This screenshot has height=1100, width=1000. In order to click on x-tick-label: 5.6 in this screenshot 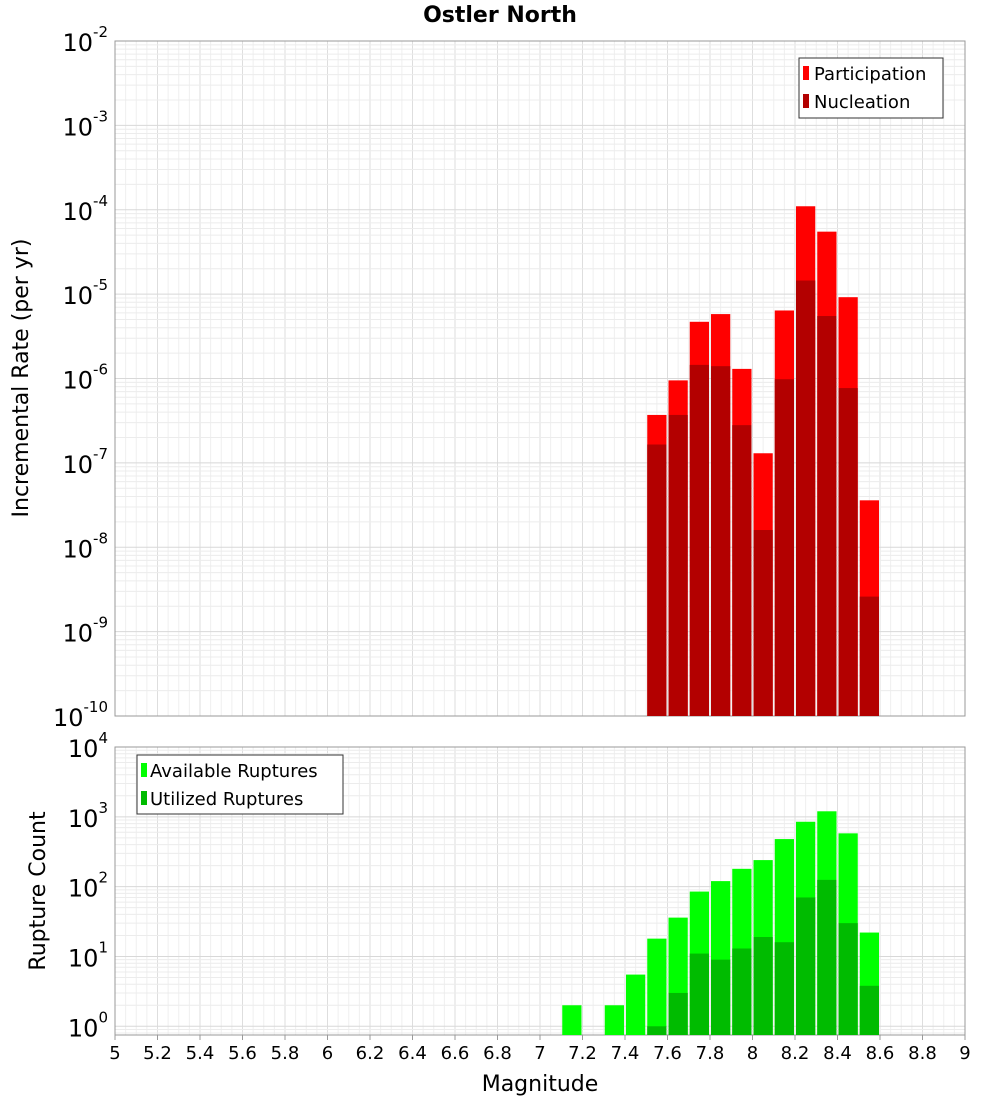, I will do `click(242, 1053)`.